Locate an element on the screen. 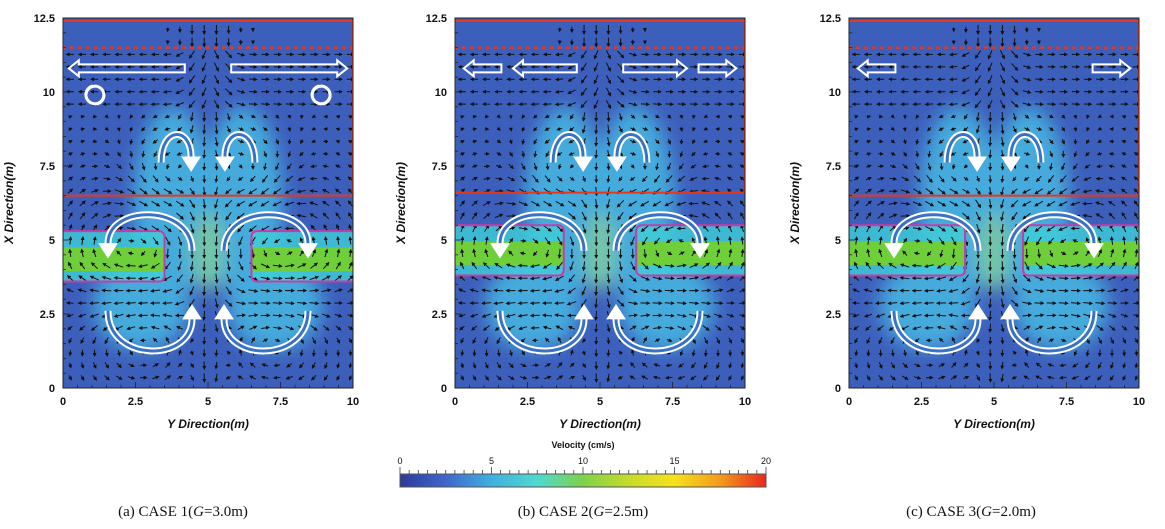 This screenshot has height=529, width=1165. x-tick-label: 5 is located at coordinates (600, 402).